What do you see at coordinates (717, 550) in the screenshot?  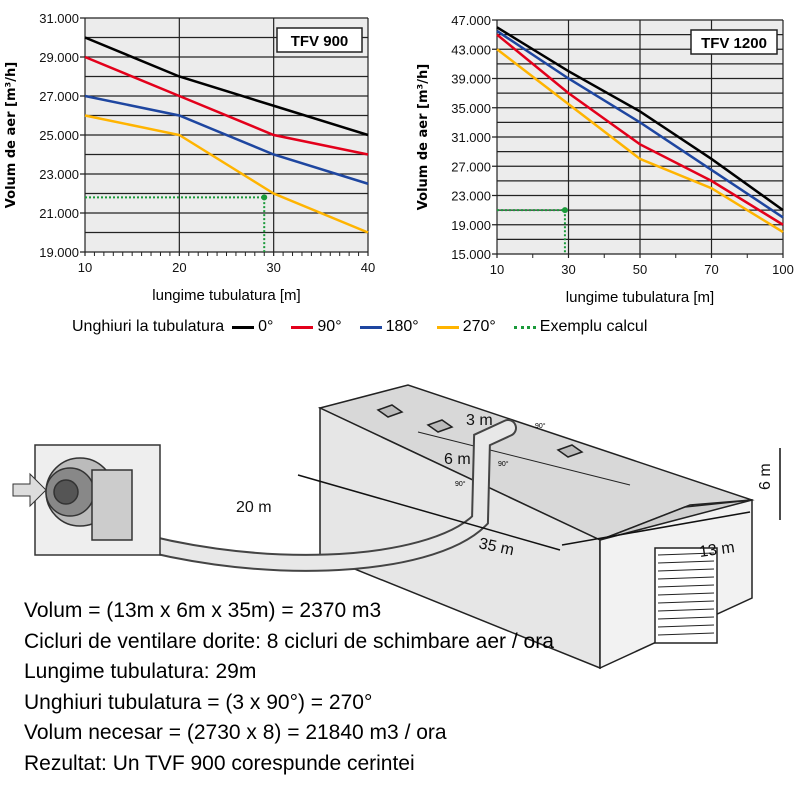 I see `building-width-label: 13 m` at bounding box center [717, 550].